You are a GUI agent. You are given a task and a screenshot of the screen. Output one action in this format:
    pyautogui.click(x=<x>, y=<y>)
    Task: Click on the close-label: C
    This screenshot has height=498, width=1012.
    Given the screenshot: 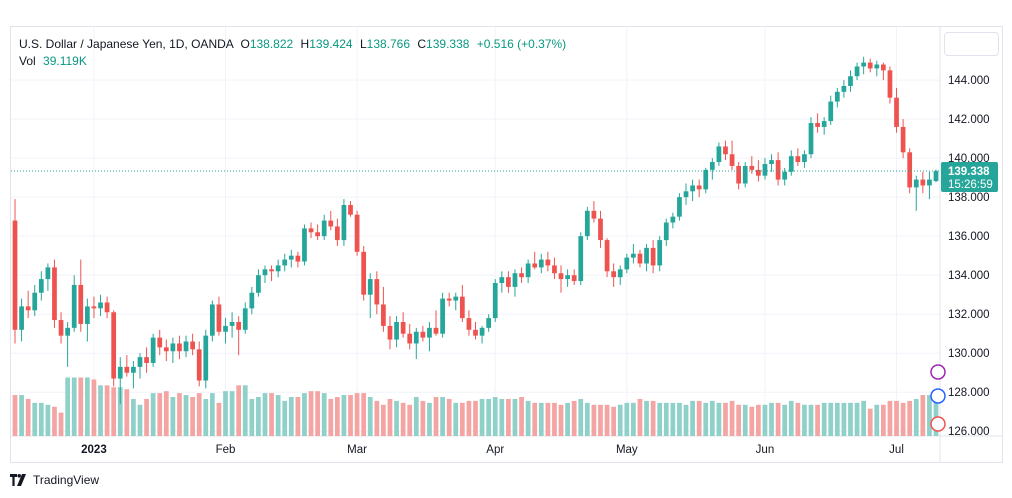 What is the action you would take?
    pyautogui.click(x=422, y=44)
    